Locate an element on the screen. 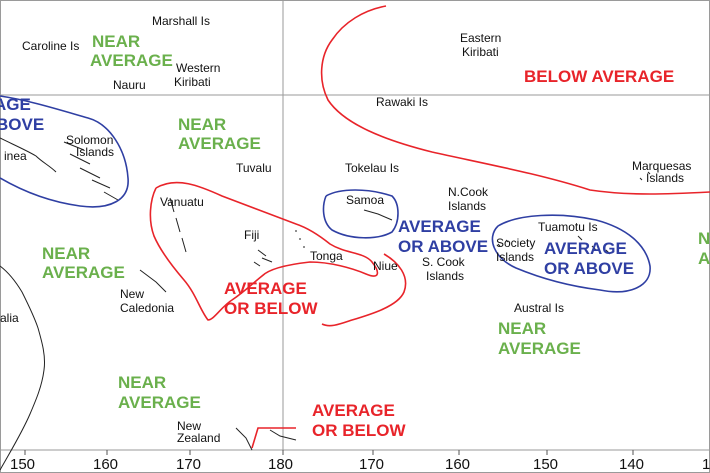  place-samoa: Samoa is located at coordinates (365, 200).